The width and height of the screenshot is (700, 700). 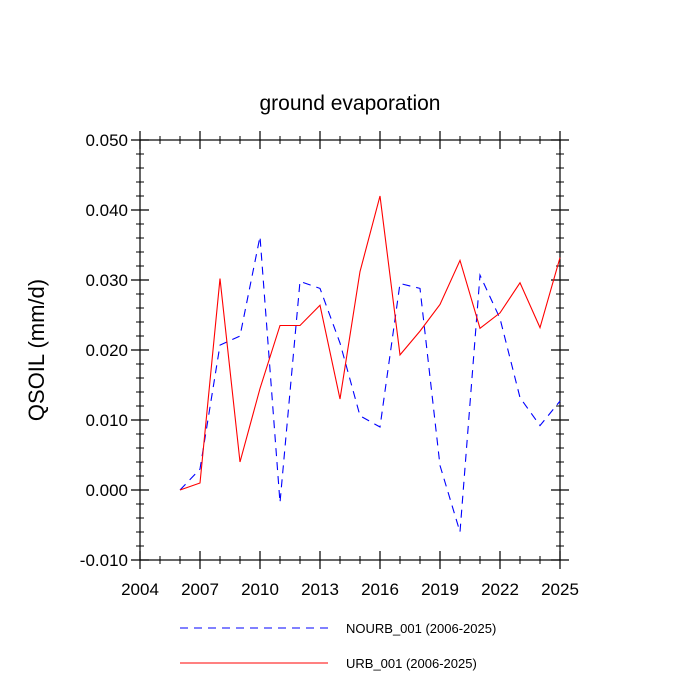 I want to click on x-tick-label: 2010, so click(x=260, y=589).